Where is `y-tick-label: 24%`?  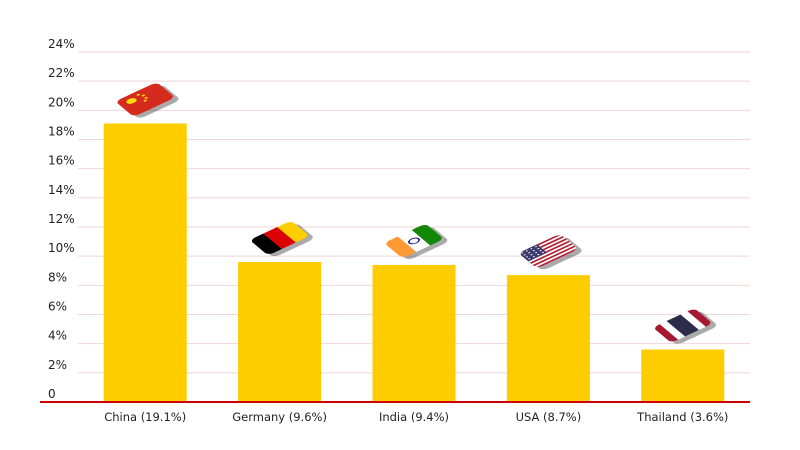 y-tick-label: 24% is located at coordinates (61, 44).